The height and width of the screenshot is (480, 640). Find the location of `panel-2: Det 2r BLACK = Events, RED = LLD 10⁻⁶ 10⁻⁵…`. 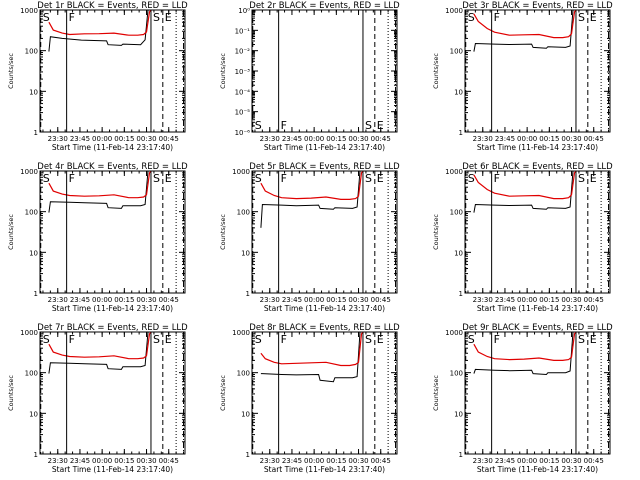

panel-2: Det 2r BLACK = Events, RED = LLD 10⁻⁶ 10⁻⁵… is located at coordinates (309, 76).